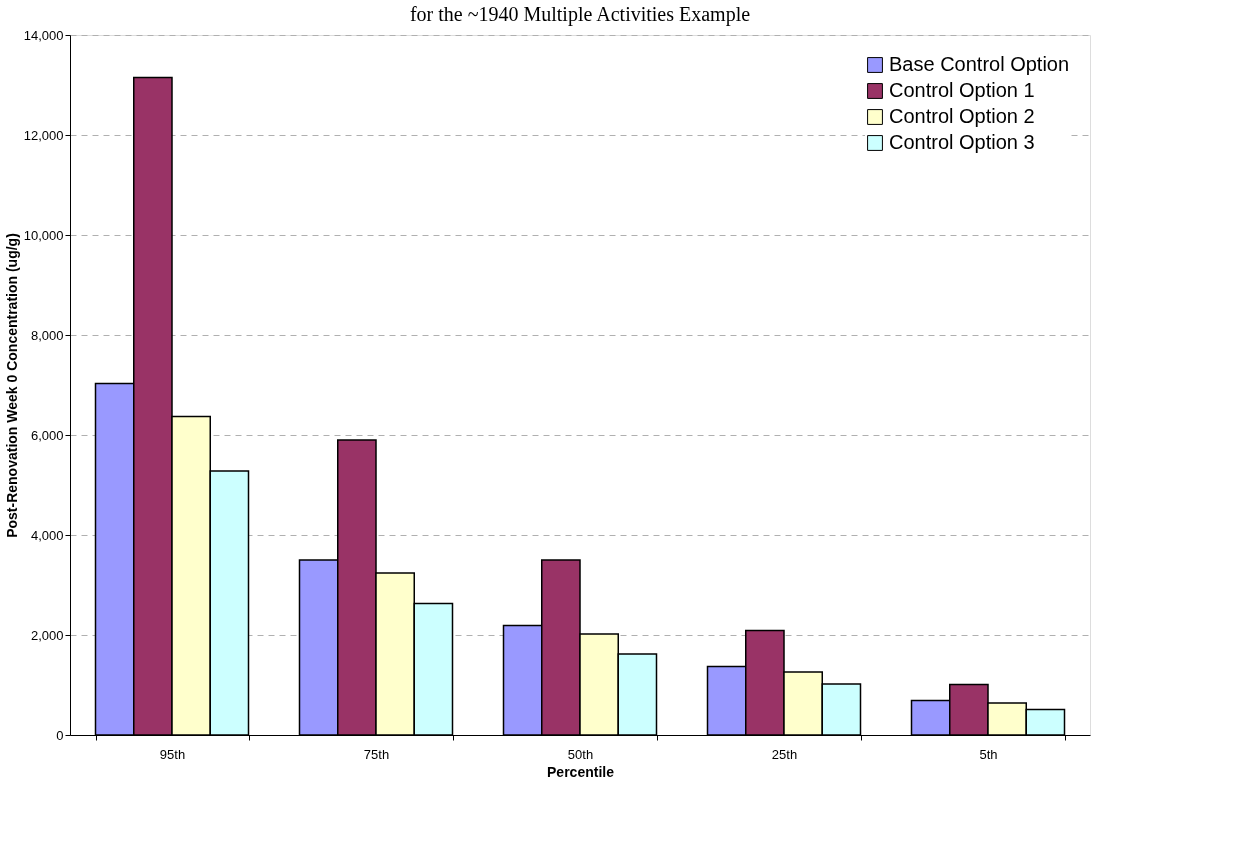 The image size is (1246, 858). What do you see at coordinates (988, 754) in the screenshot?
I see `x-tick-label: 5th` at bounding box center [988, 754].